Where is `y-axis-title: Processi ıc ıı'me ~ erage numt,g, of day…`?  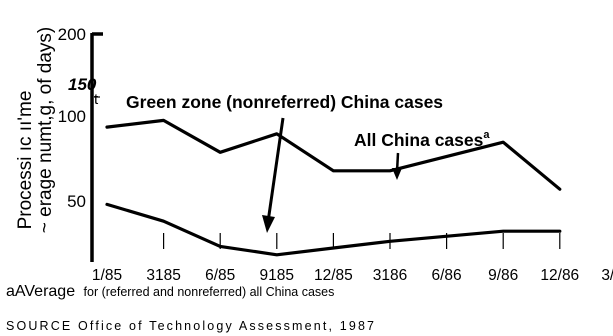
y-axis-title: Processi ıc ıı'me ~ erage numt,g, of day… is located at coordinates (35, 130).